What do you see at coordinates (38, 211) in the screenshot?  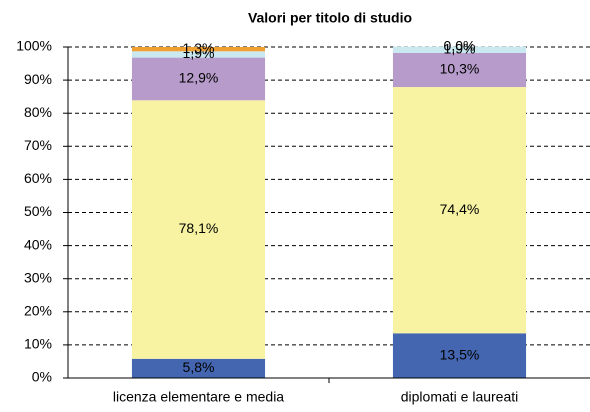 I see `y-tick-label: 50%` at bounding box center [38, 211].